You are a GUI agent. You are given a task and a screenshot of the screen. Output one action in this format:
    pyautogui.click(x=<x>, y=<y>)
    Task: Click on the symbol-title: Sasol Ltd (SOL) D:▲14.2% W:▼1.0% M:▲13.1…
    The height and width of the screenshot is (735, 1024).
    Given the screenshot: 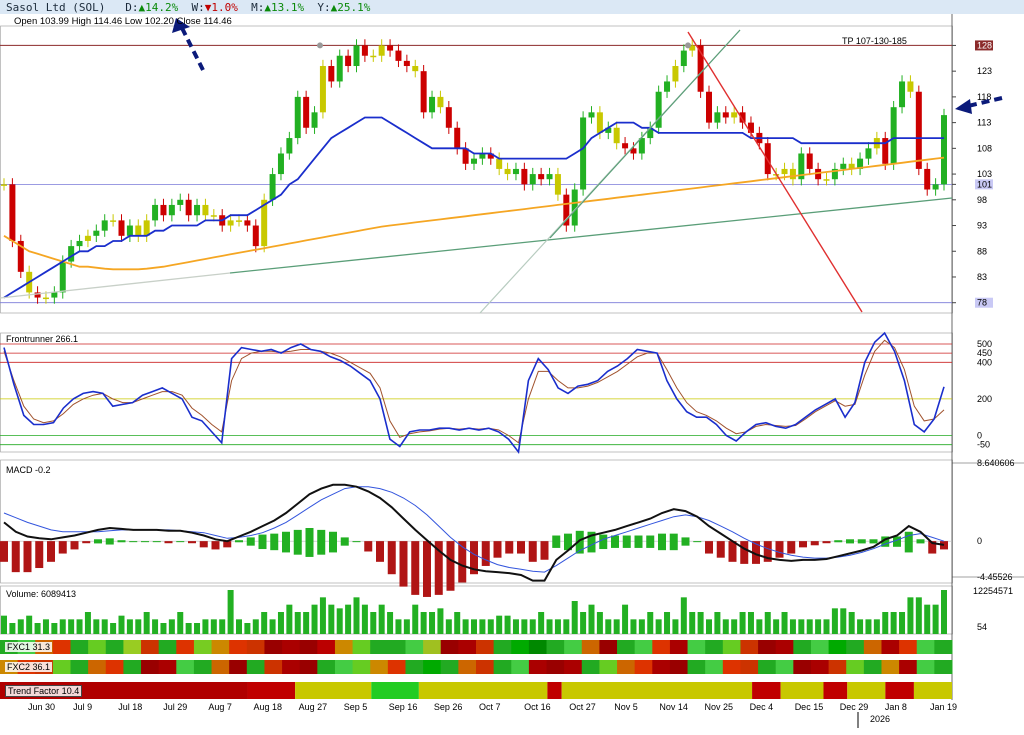 What is the action you would take?
    pyautogui.click(x=188, y=7)
    